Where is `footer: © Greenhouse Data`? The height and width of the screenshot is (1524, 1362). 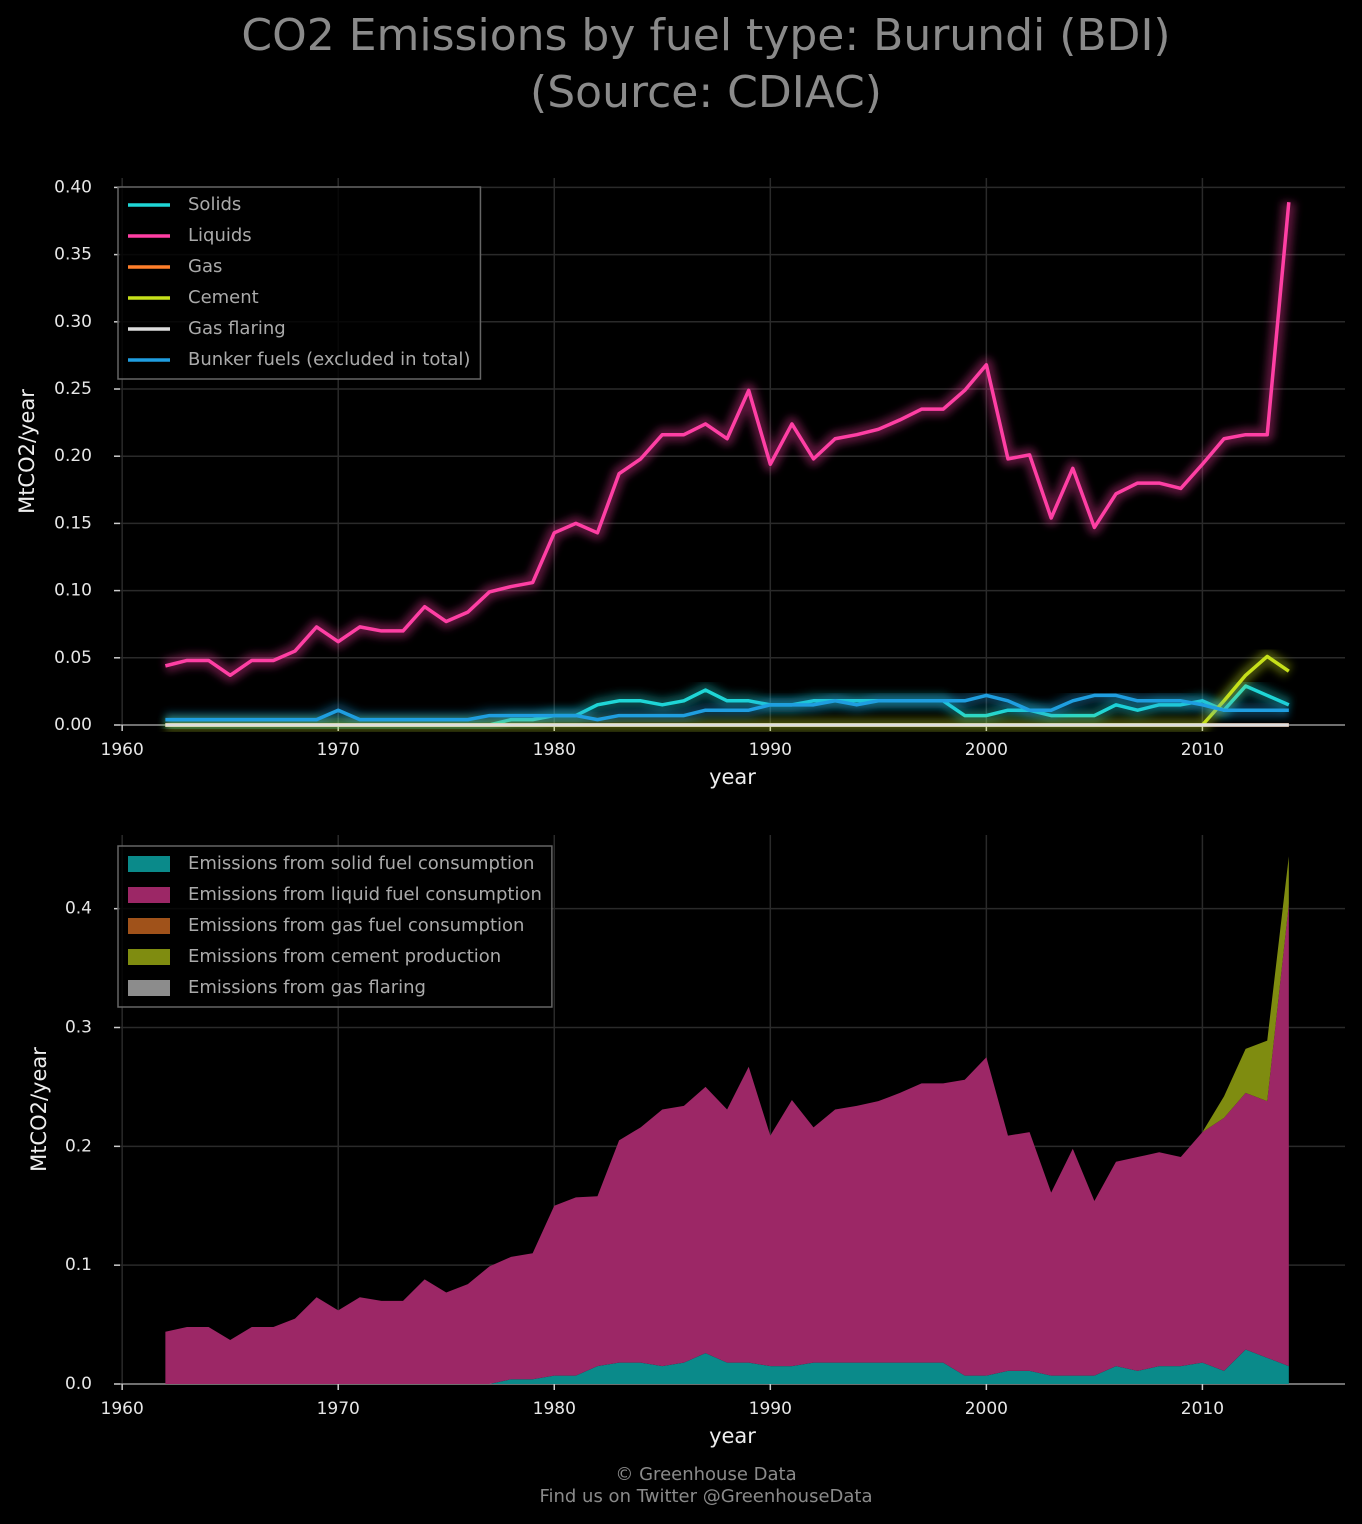
footer: © Greenhouse Data is located at coordinates (705, 1474).